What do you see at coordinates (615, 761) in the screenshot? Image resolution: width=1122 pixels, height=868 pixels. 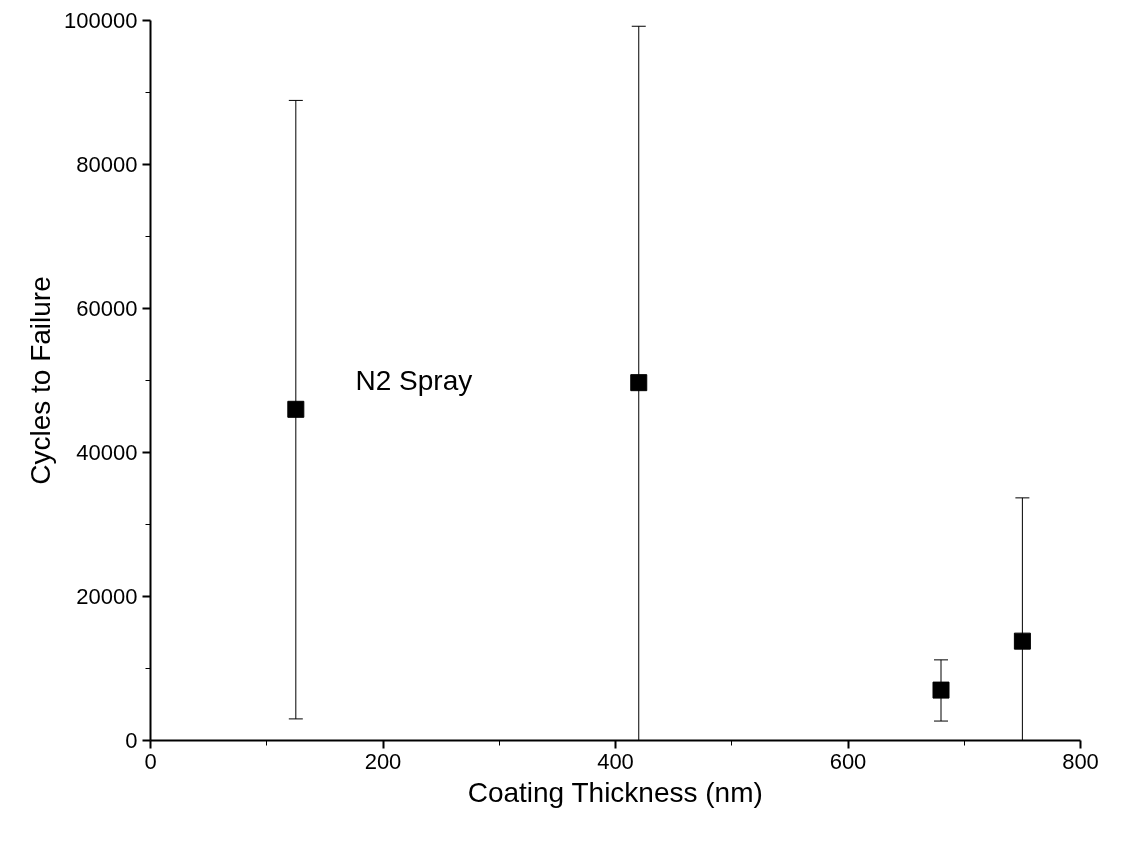 I see `x-tick-label: 400` at bounding box center [615, 761].